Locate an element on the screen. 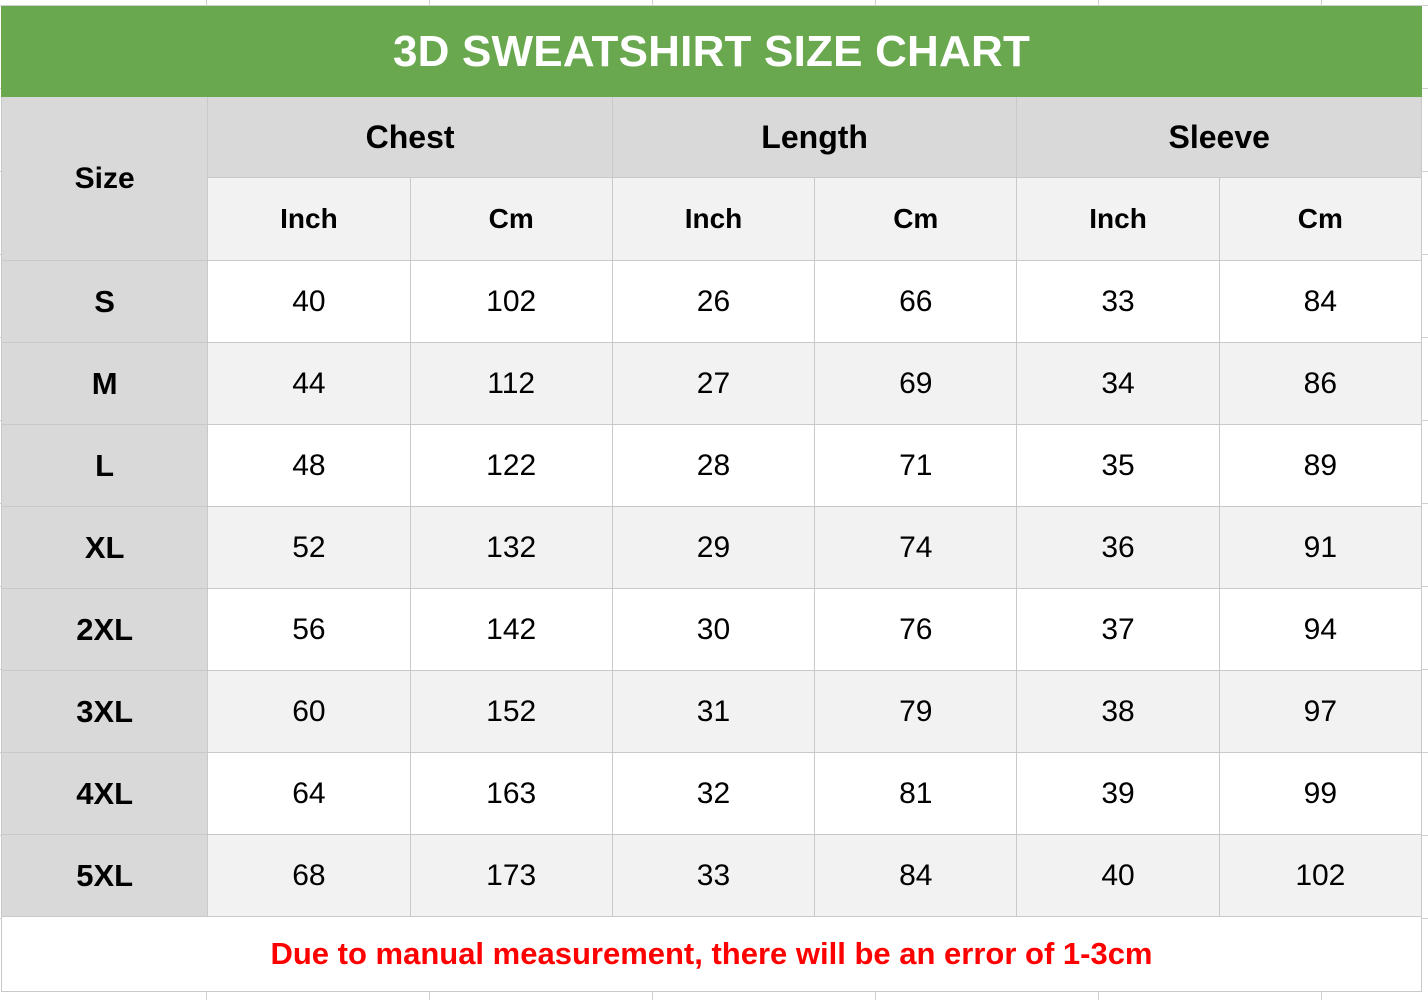 This screenshot has height=1000, width=1428. unit-header-length-cm: Cm is located at coordinates (916, 219).